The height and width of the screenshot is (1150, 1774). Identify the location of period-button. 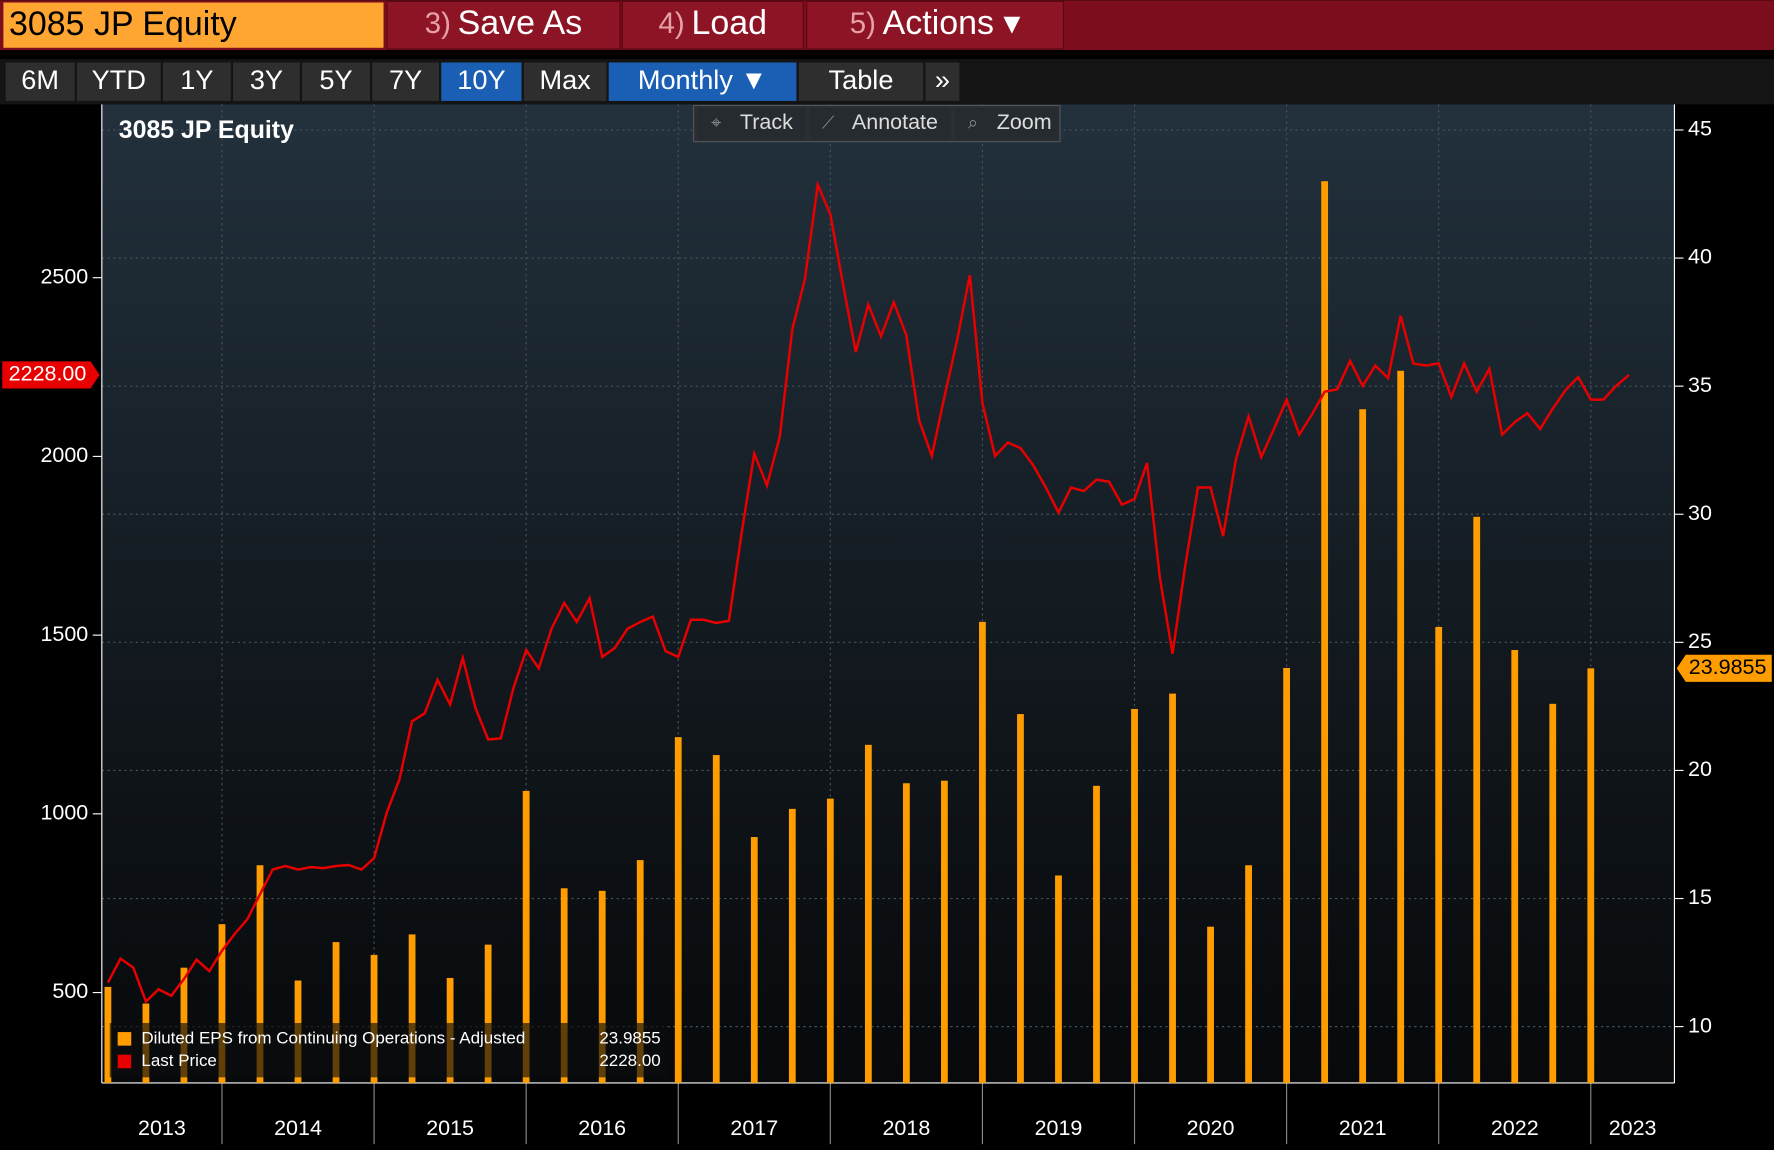
(702, 81).